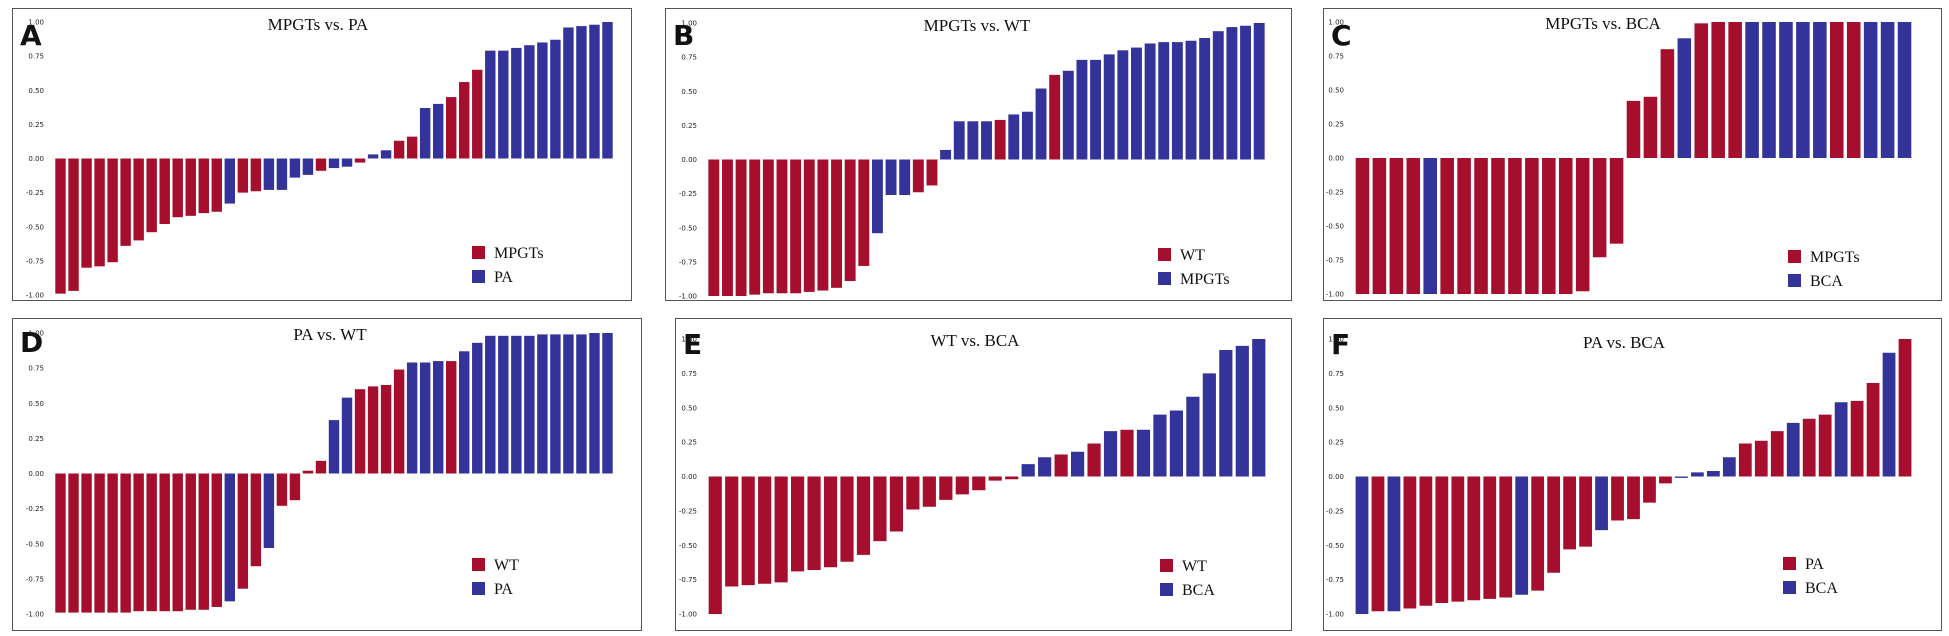 This screenshot has height=636, width=1949. What do you see at coordinates (1340, 344) in the screenshot?
I see `panel-letter: F` at bounding box center [1340, 344].